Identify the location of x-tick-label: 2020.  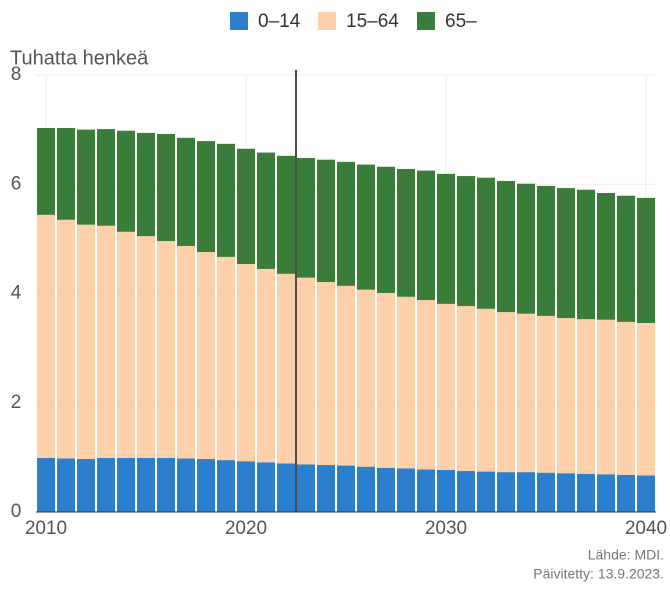
(246, 528).